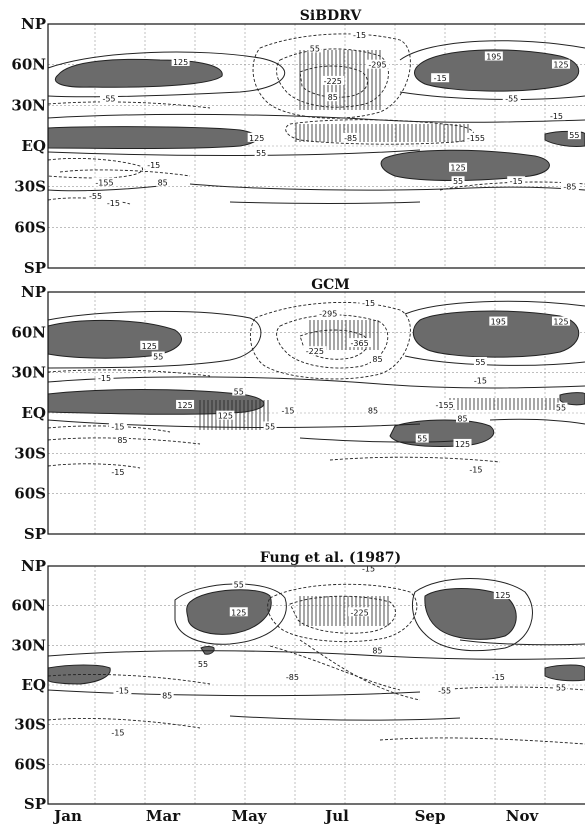 The height and width of the screenshot is (827, 585). What do you see at coordinates (163, 816) in the screenshot?
I see `x-tick-label: Mar` at bounding box center [163, 816].